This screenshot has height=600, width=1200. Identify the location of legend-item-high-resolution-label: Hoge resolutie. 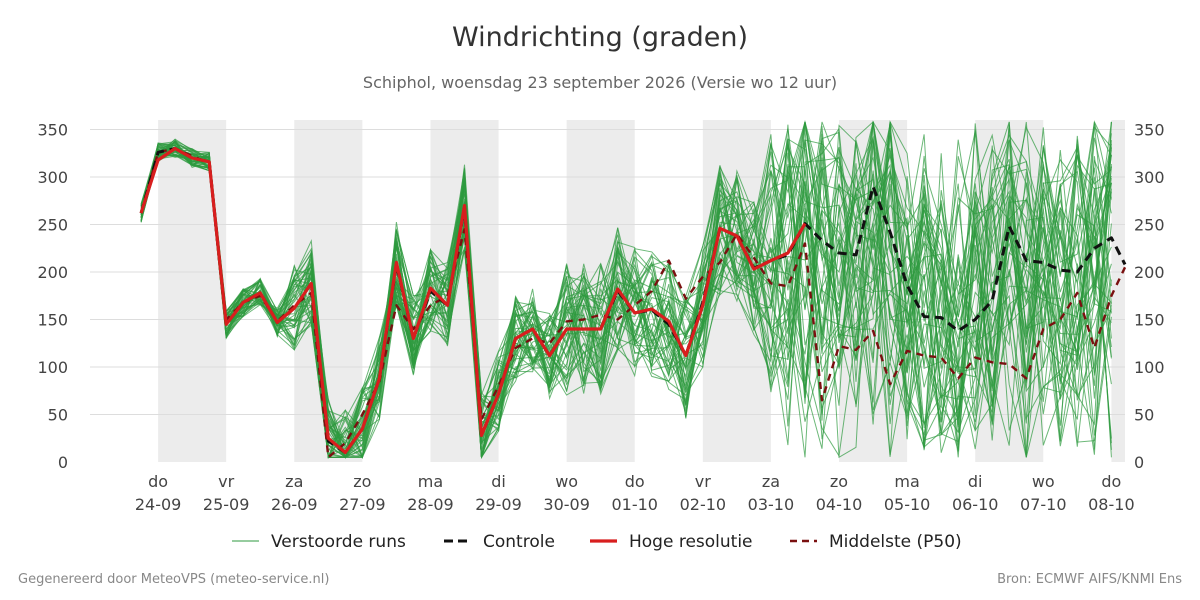
(691, 542).